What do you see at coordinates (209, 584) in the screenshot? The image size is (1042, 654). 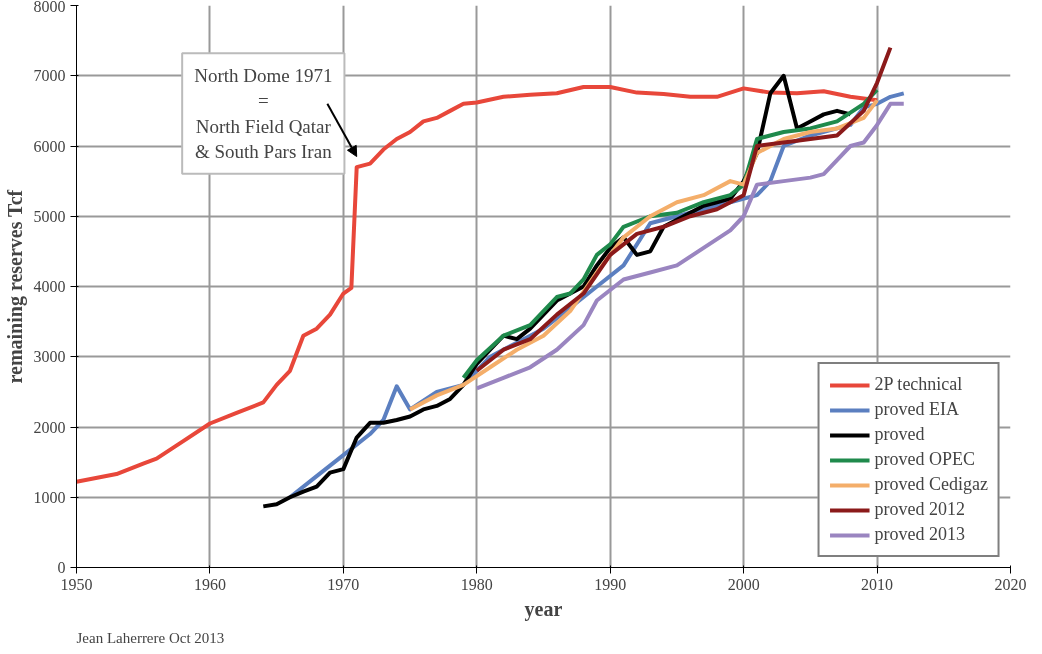 I see `x-tick-label: 1960` at bounding box center [209, 584].